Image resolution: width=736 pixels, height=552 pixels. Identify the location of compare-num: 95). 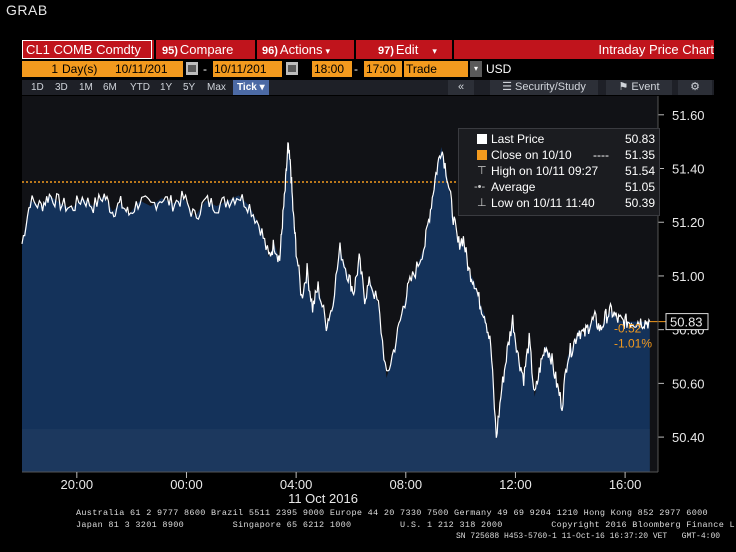
(170, 51).